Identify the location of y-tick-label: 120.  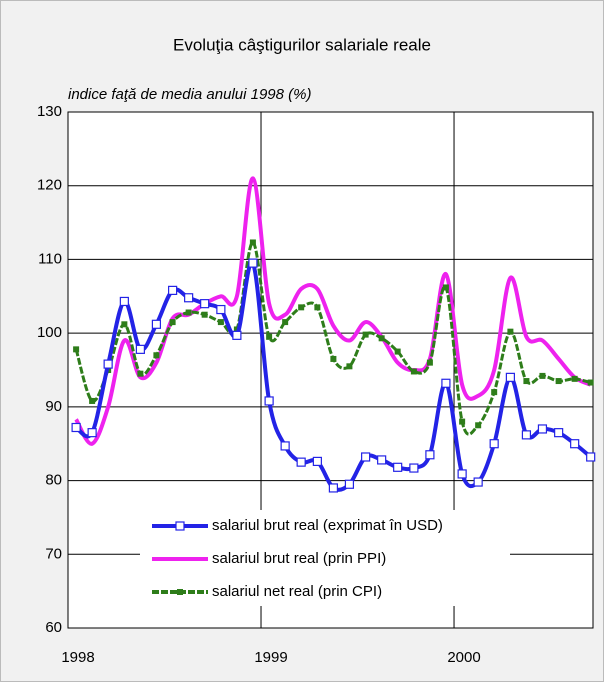
(49, 185).